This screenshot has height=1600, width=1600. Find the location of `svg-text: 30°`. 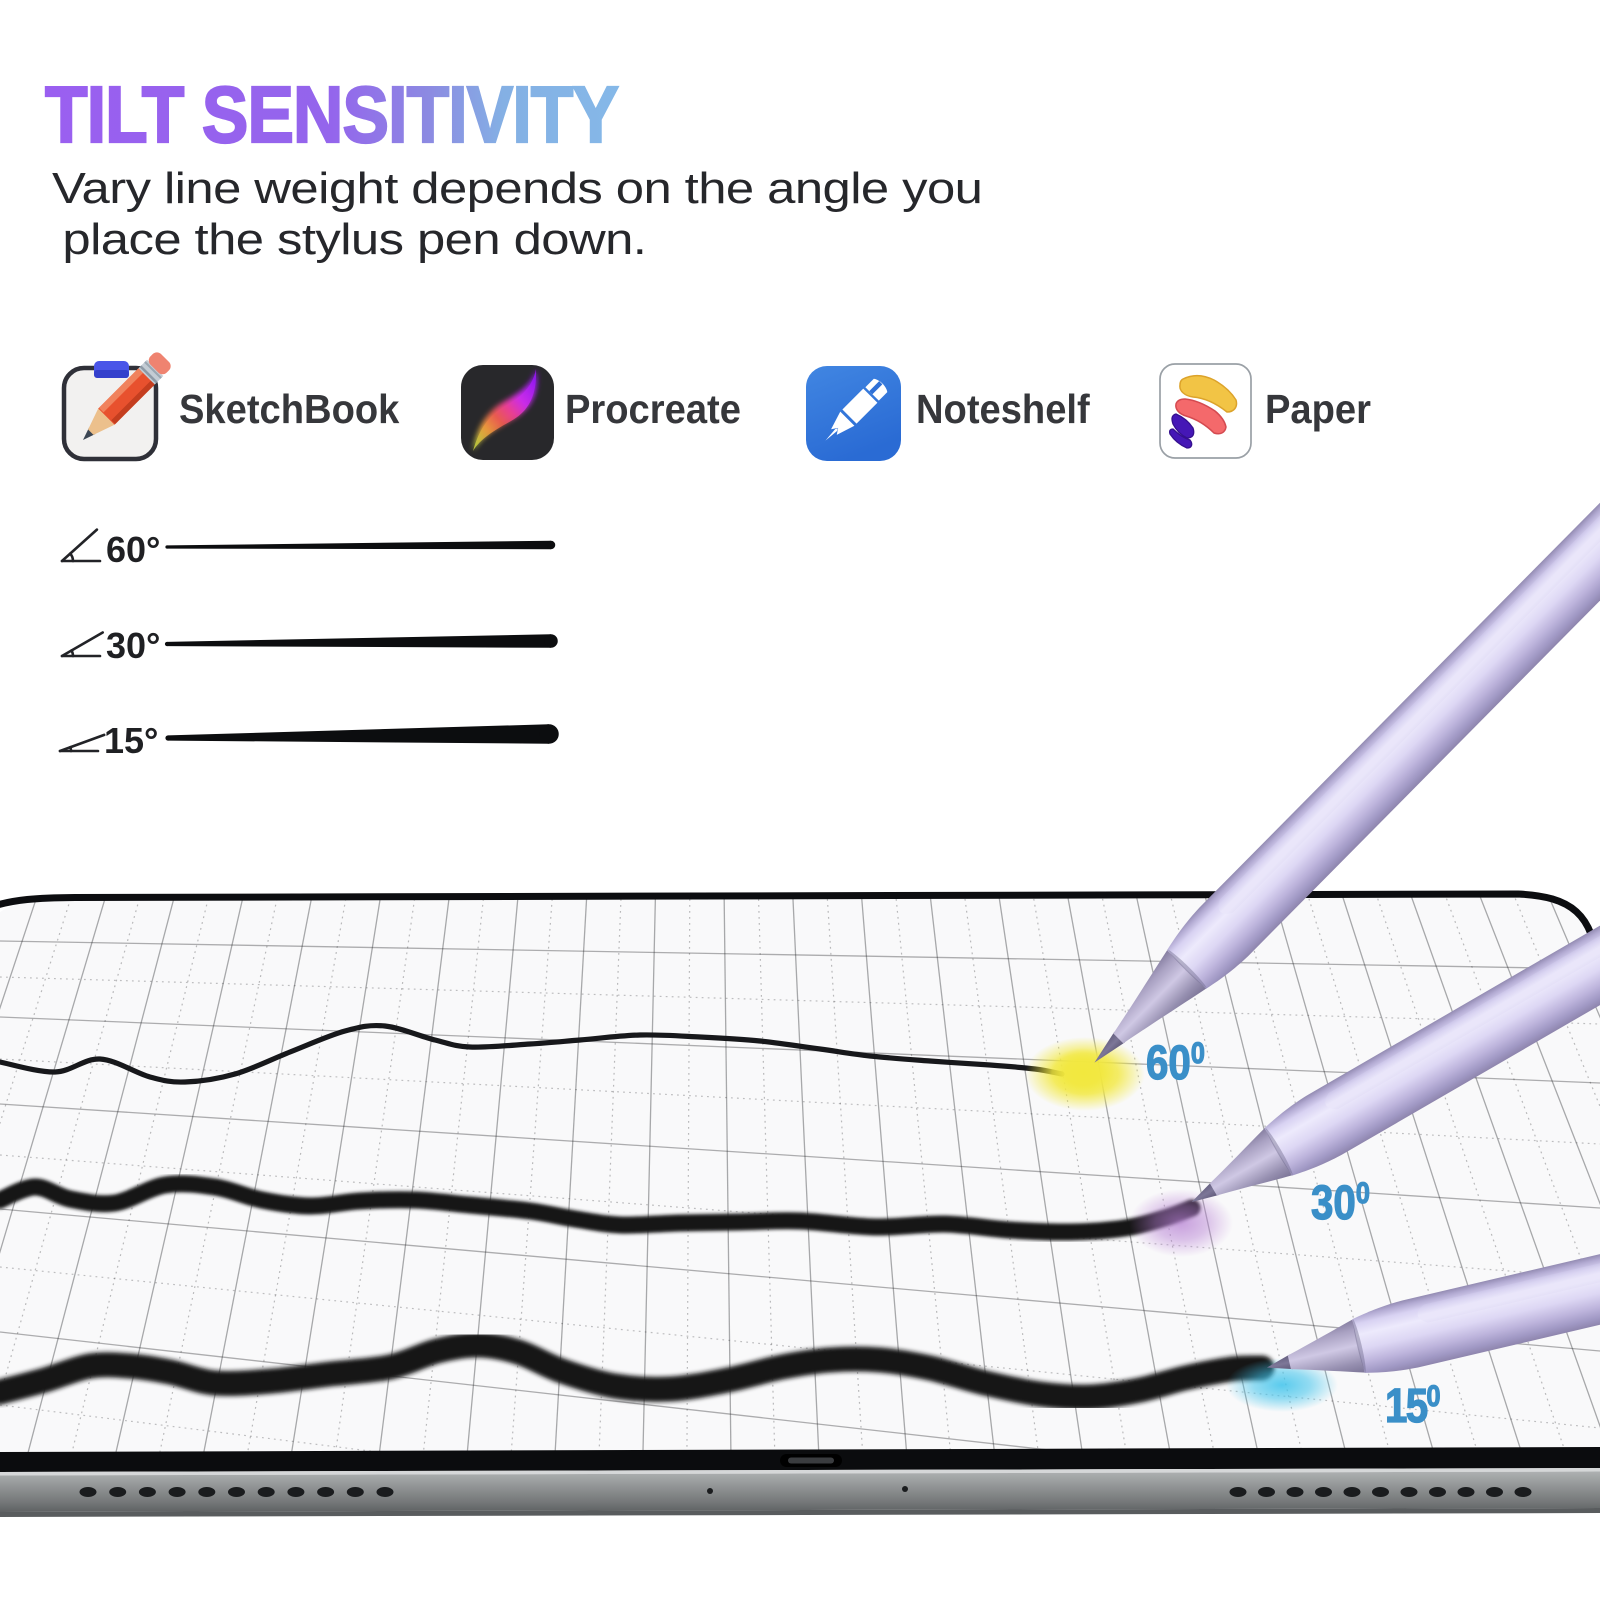

svg-text: 30° is located at coordinates (133, 645).